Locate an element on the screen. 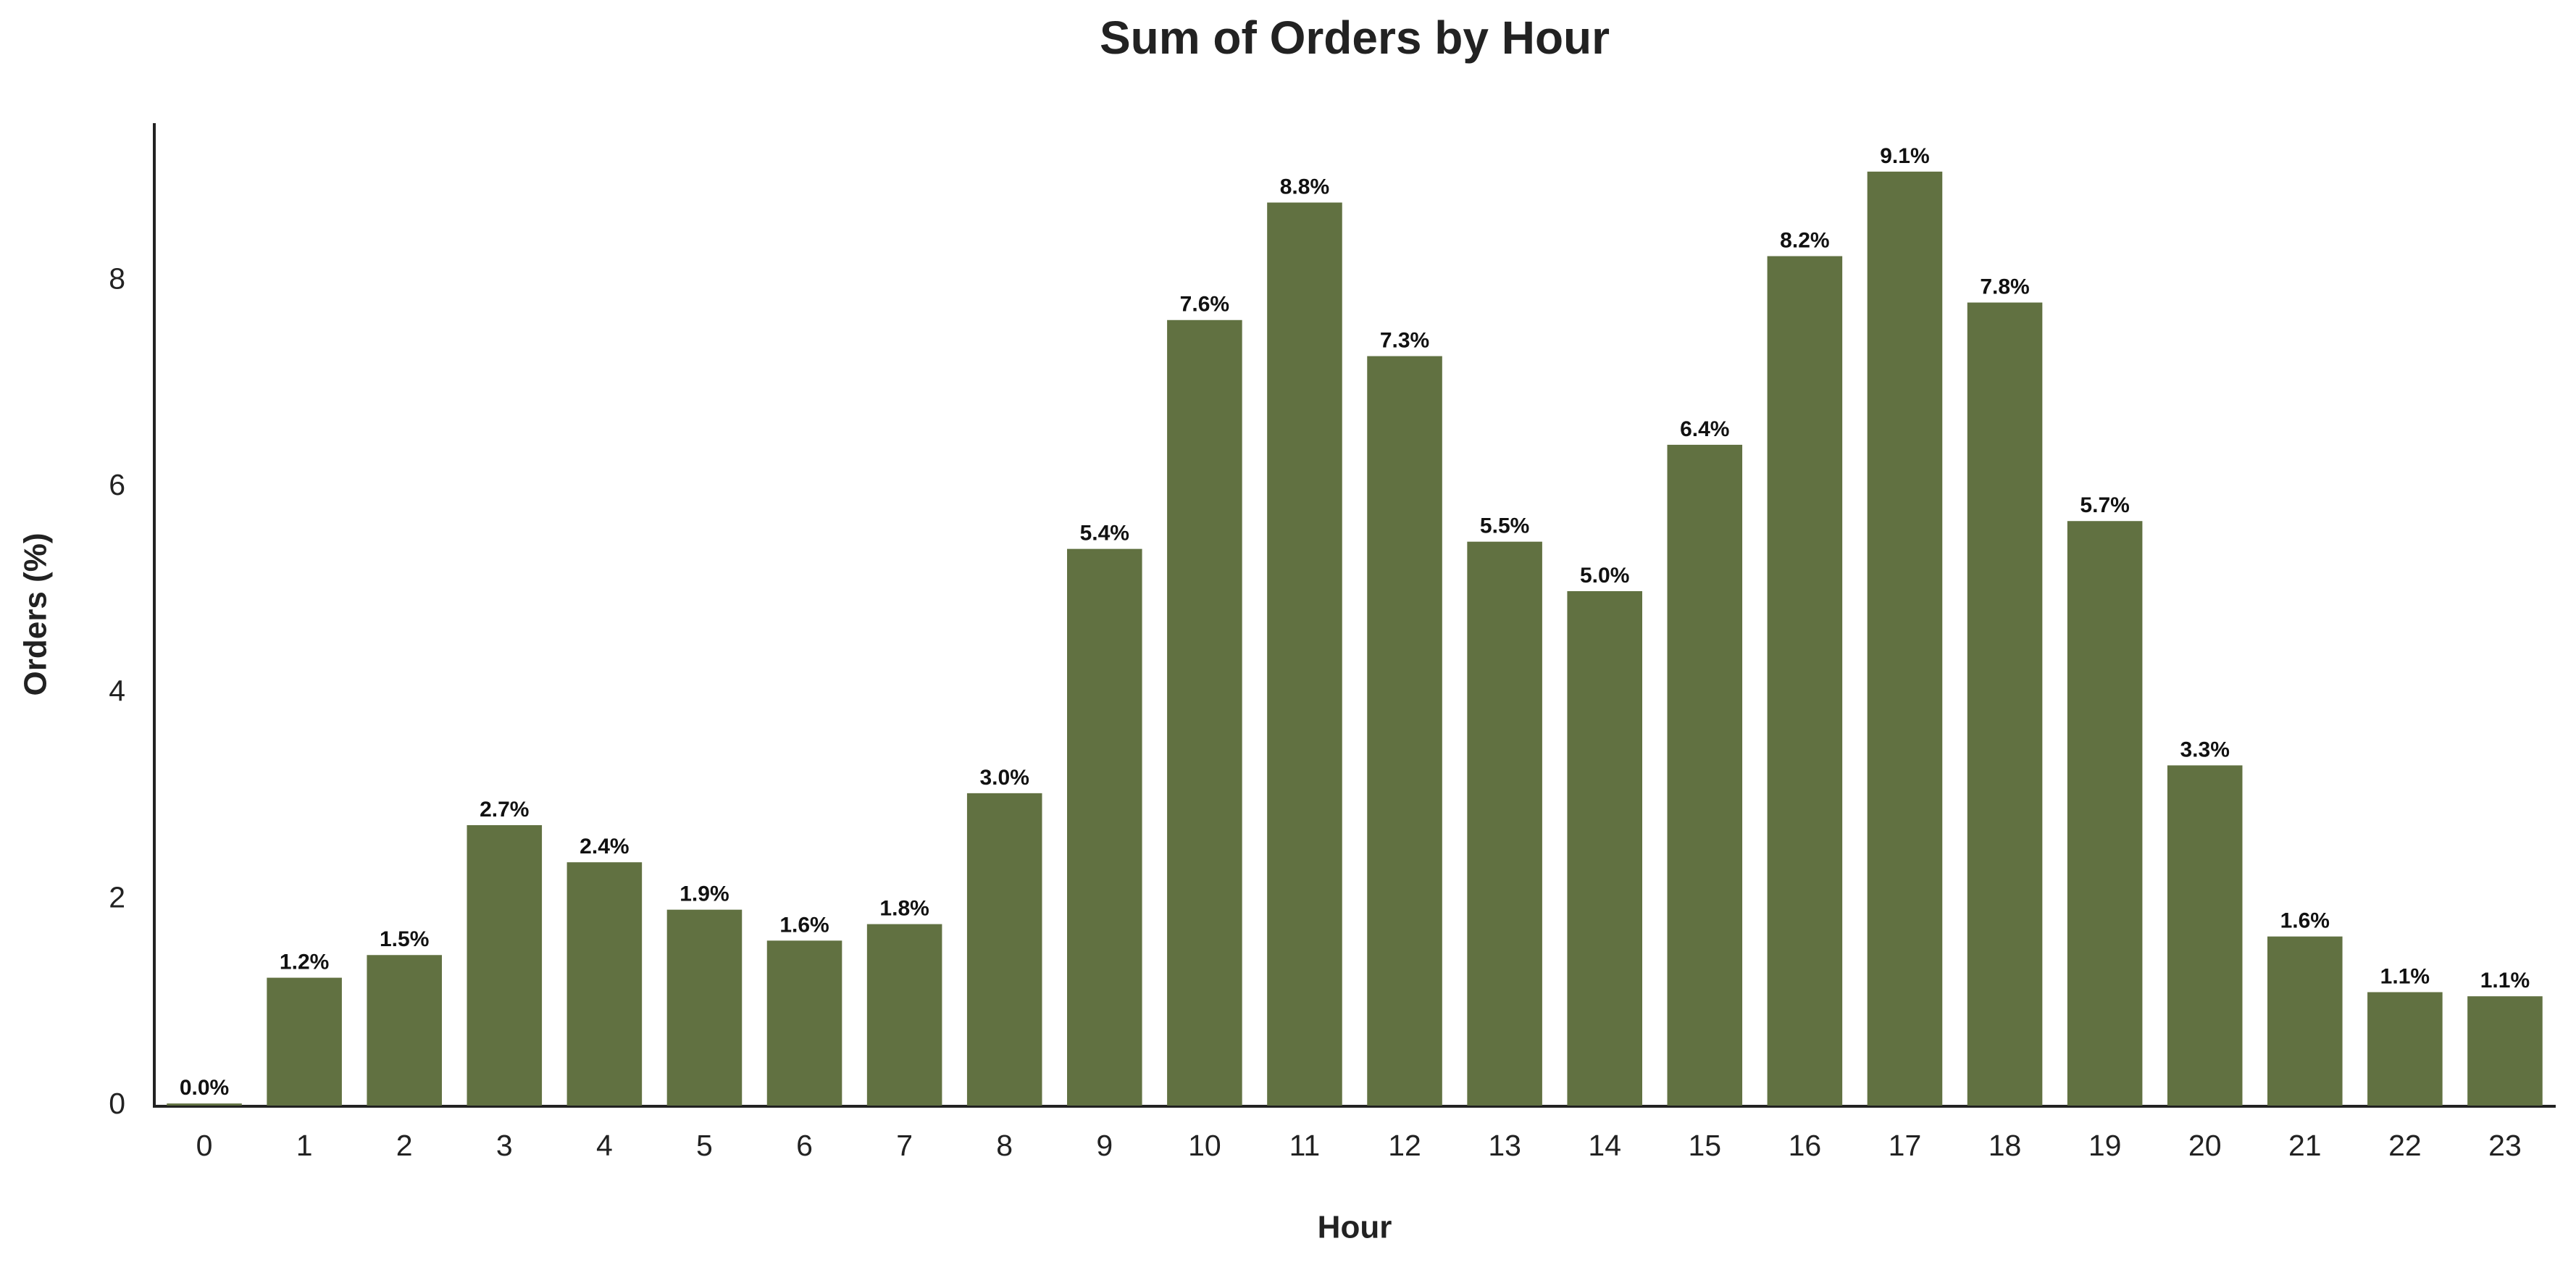 The width and height of the screenshot is (2576, 1270). x-tick-label: 21 is located at coordinates (2305, 1145).